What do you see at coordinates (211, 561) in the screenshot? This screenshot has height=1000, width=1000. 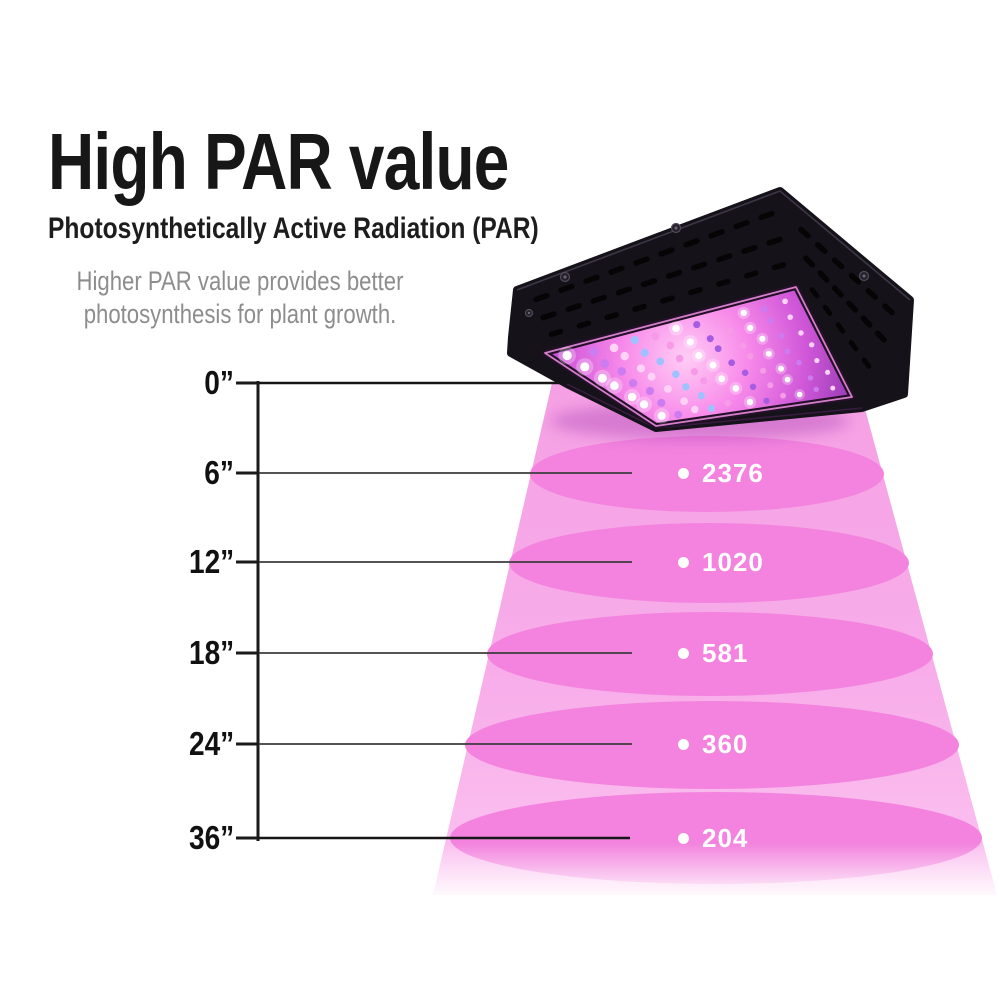 I see `axis-label-12in: 12”` at bounding box center [211, 561].